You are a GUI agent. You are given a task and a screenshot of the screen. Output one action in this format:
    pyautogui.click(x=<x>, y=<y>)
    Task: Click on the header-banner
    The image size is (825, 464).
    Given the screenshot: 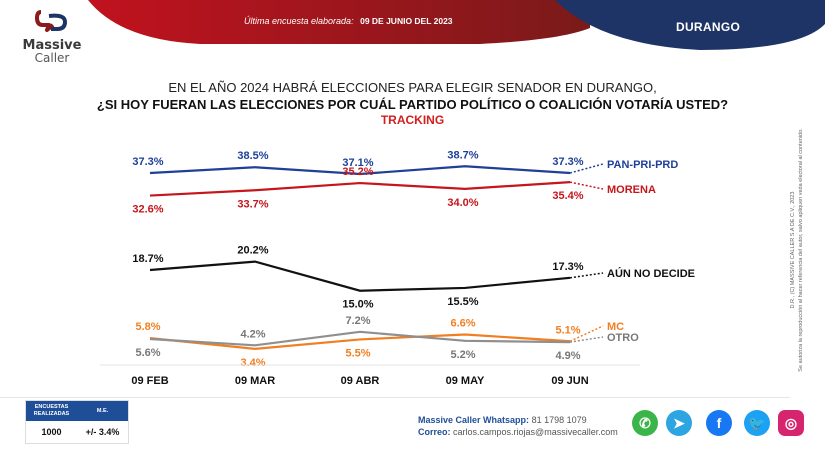 What is the action you would take?
    pyautogui.click(x=456, y=25)
    